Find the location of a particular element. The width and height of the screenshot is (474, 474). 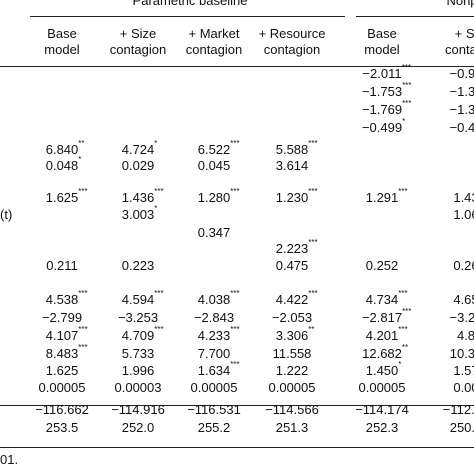

table-cell: 1.230 *** is located at coordinates (296, 196).